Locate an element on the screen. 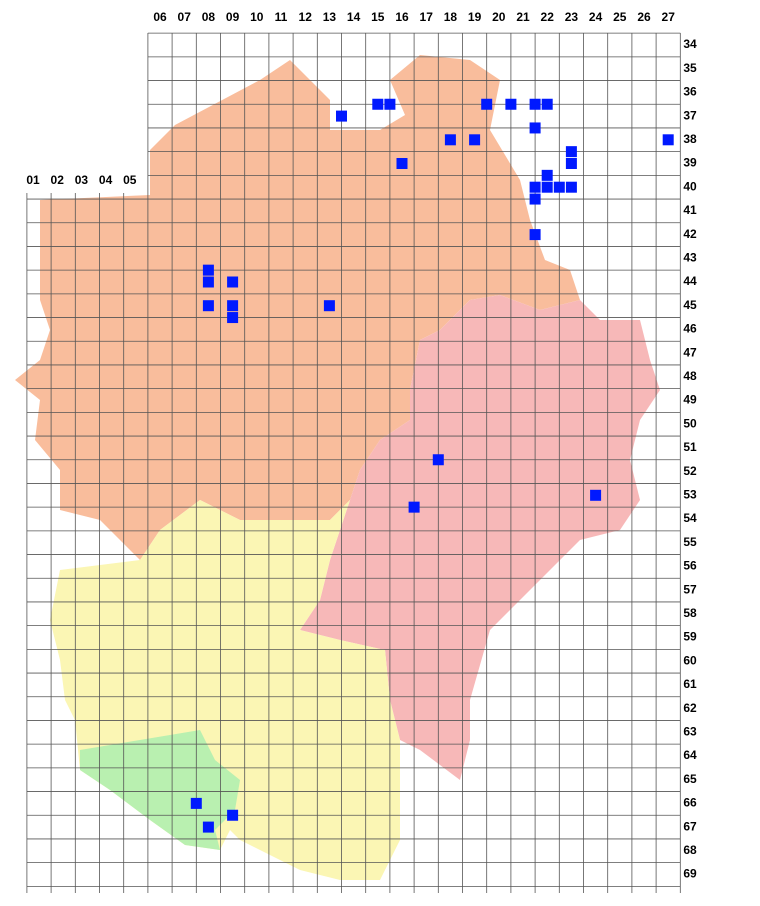 The height and width of the screenshot is (906, 760). row-label: 35 is located at coordinates (690, 68).